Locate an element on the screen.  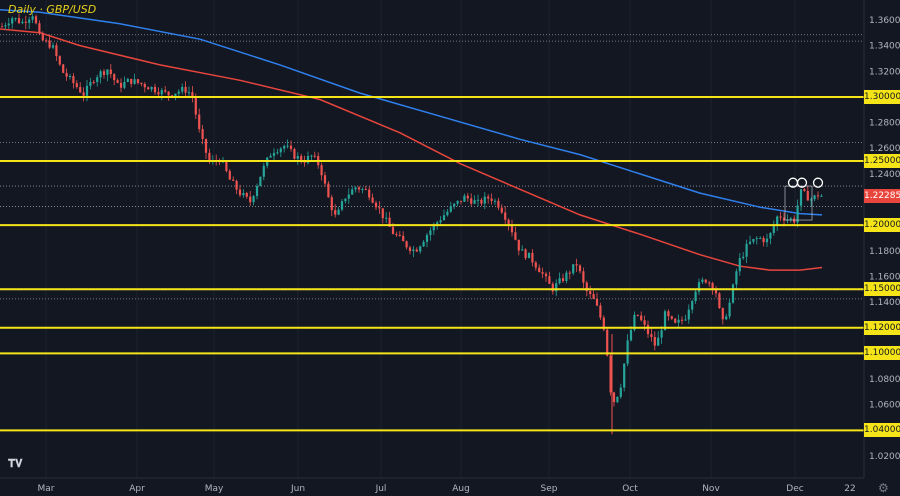
time-tick-label: Dec is located at coordinates (794, 489).